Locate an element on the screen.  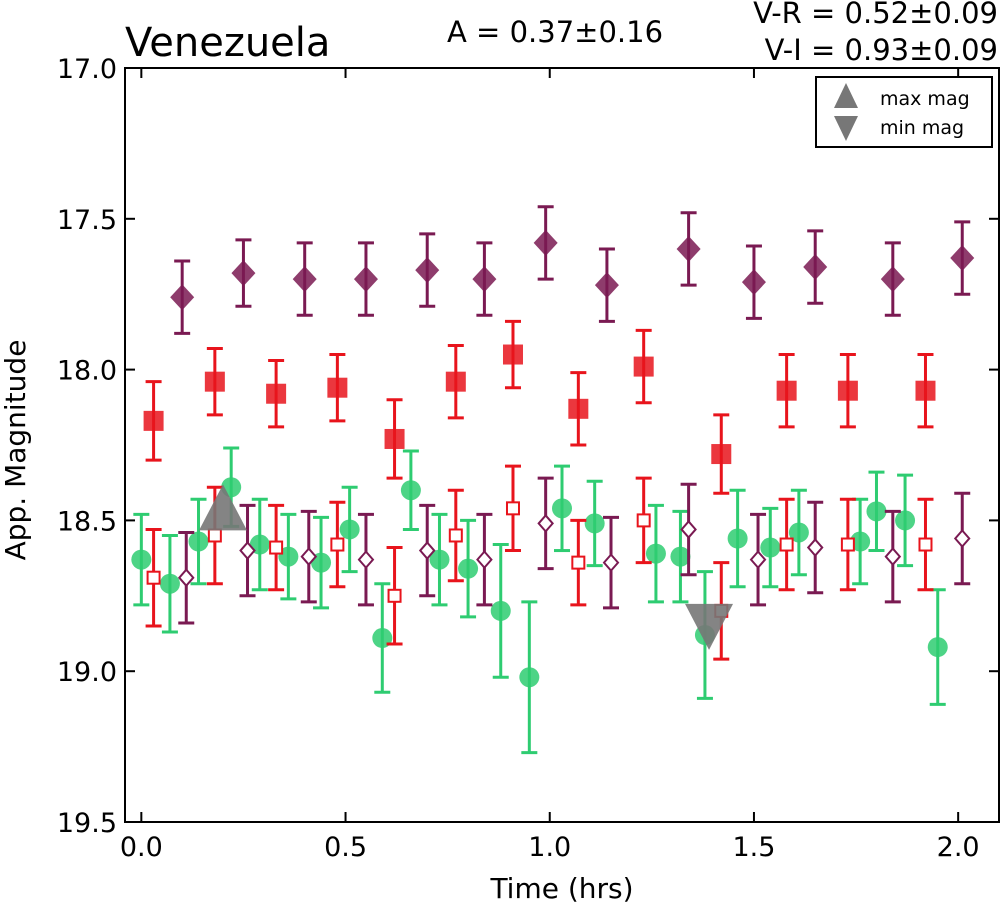
x-tick-label-2: 1.0 is located at coordinates (549, 847).